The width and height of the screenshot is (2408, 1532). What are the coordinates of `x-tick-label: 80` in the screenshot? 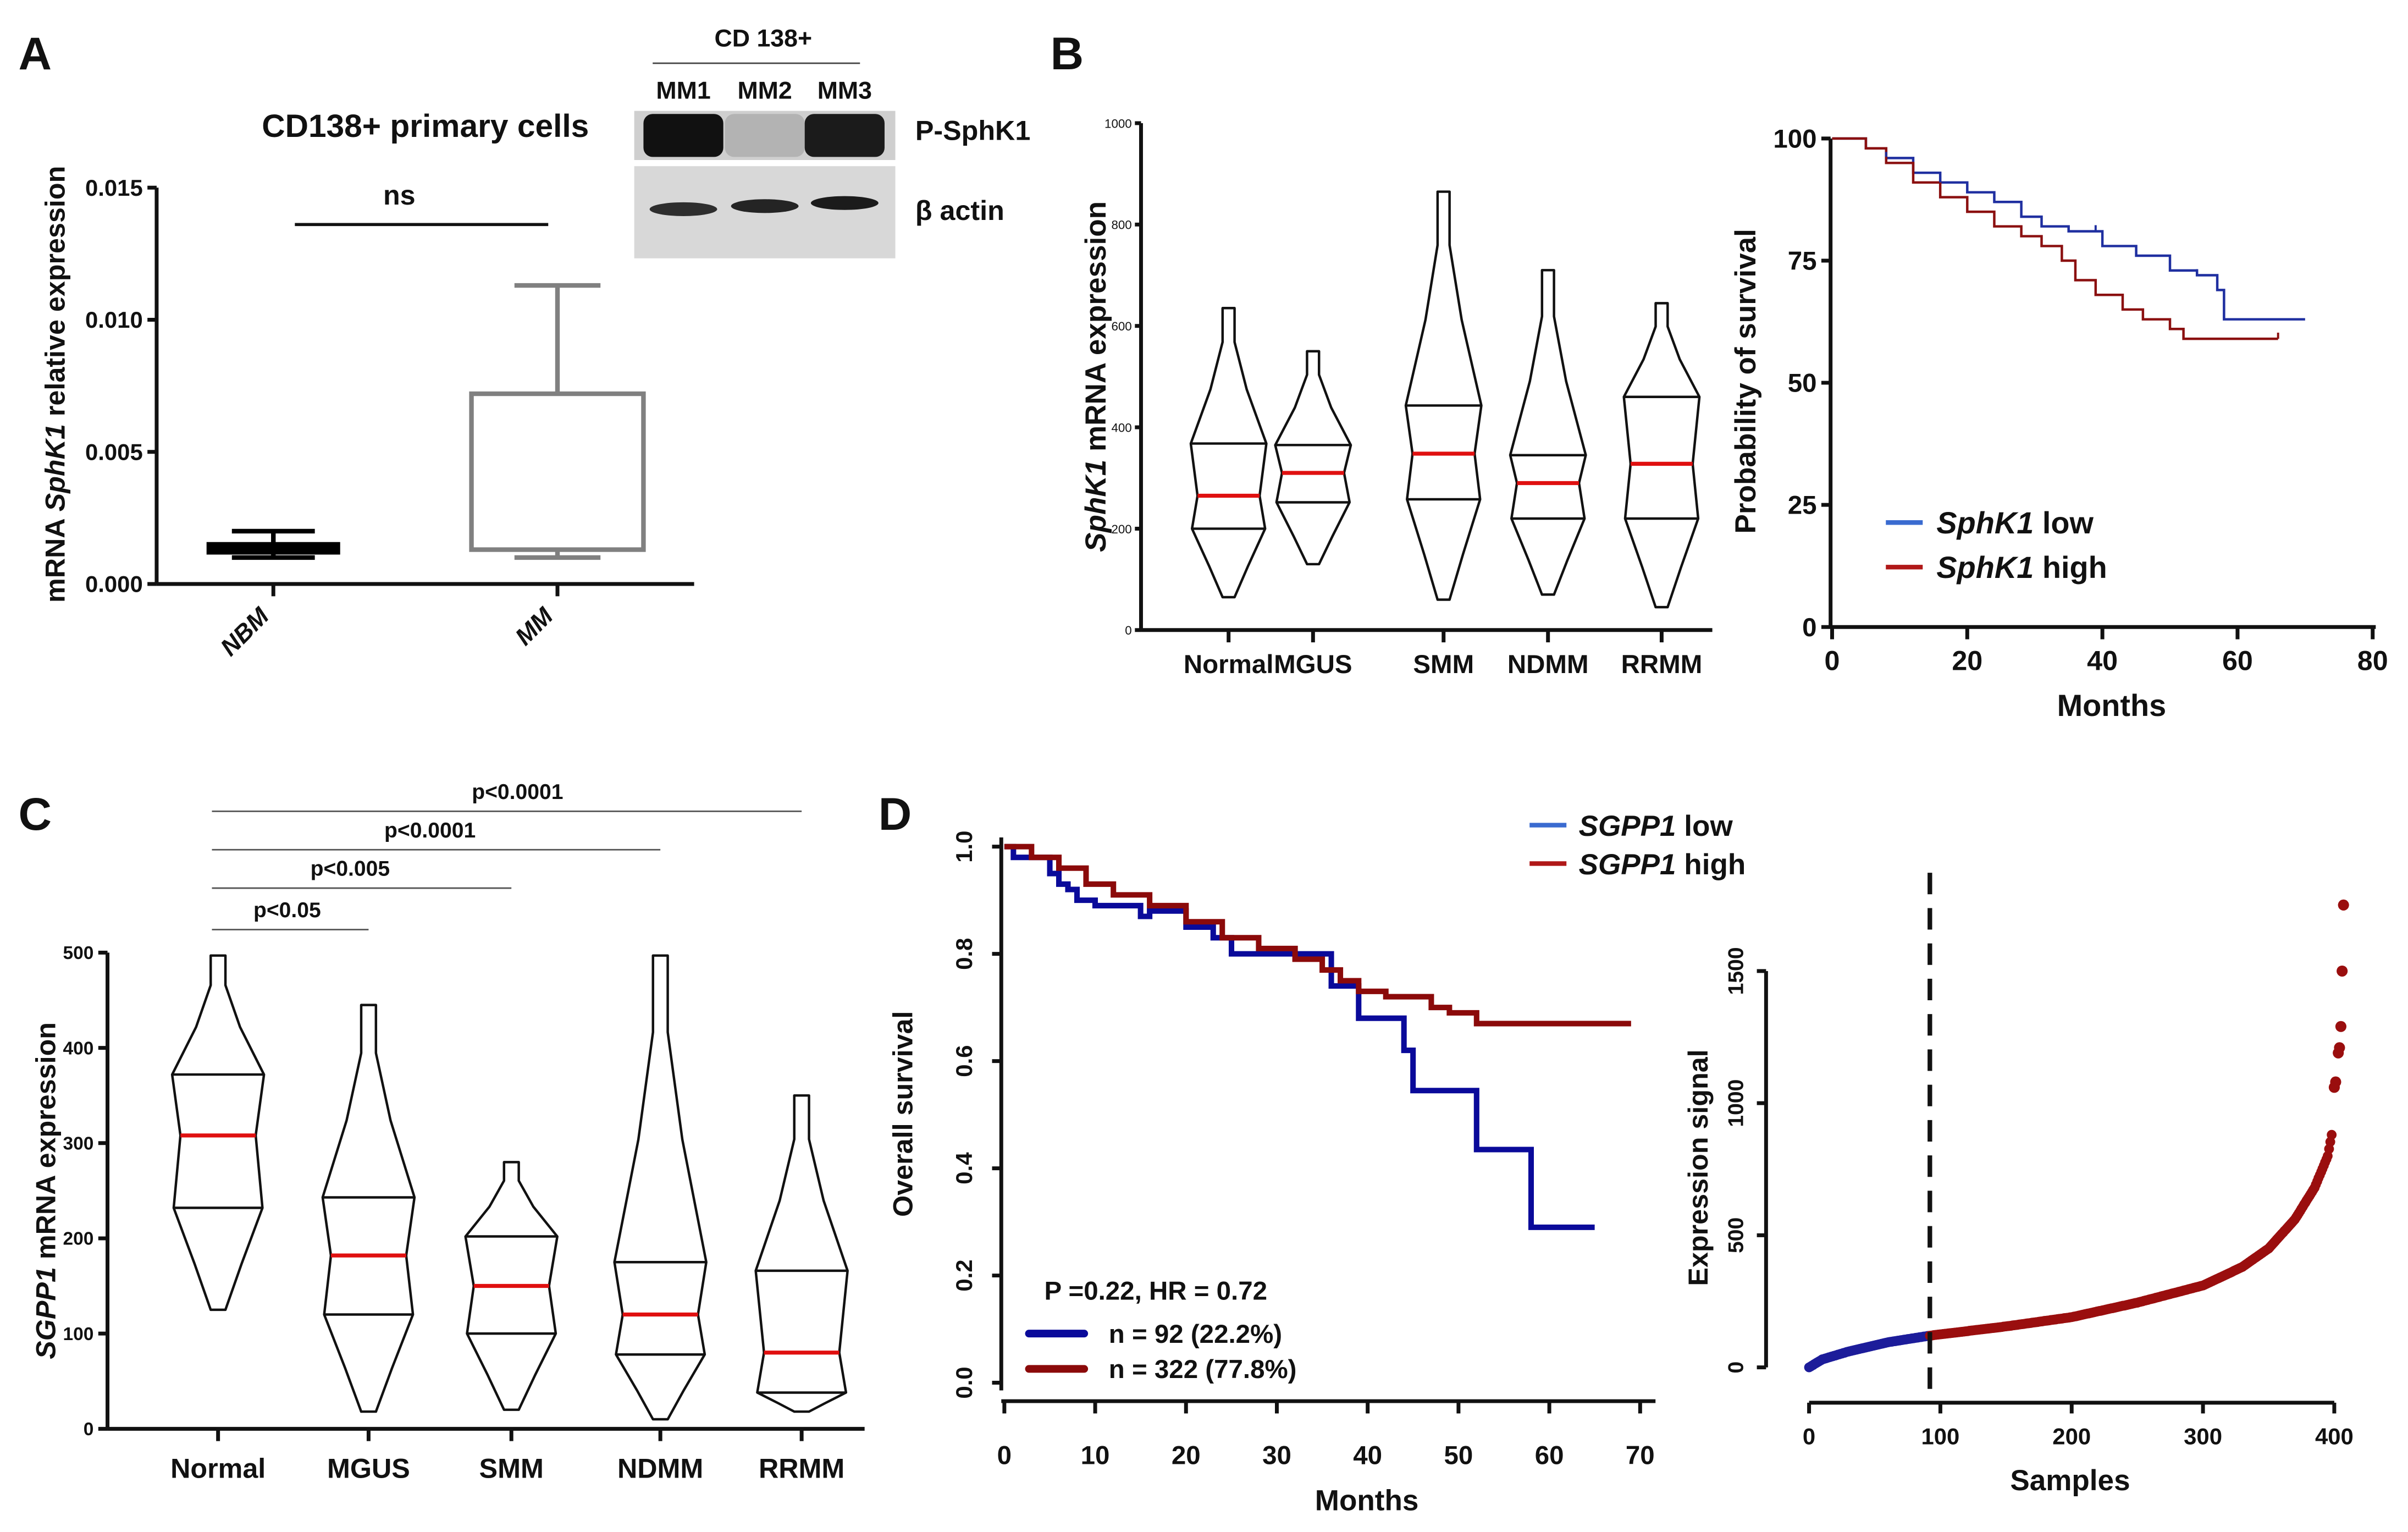 It's located at (2372, 660).